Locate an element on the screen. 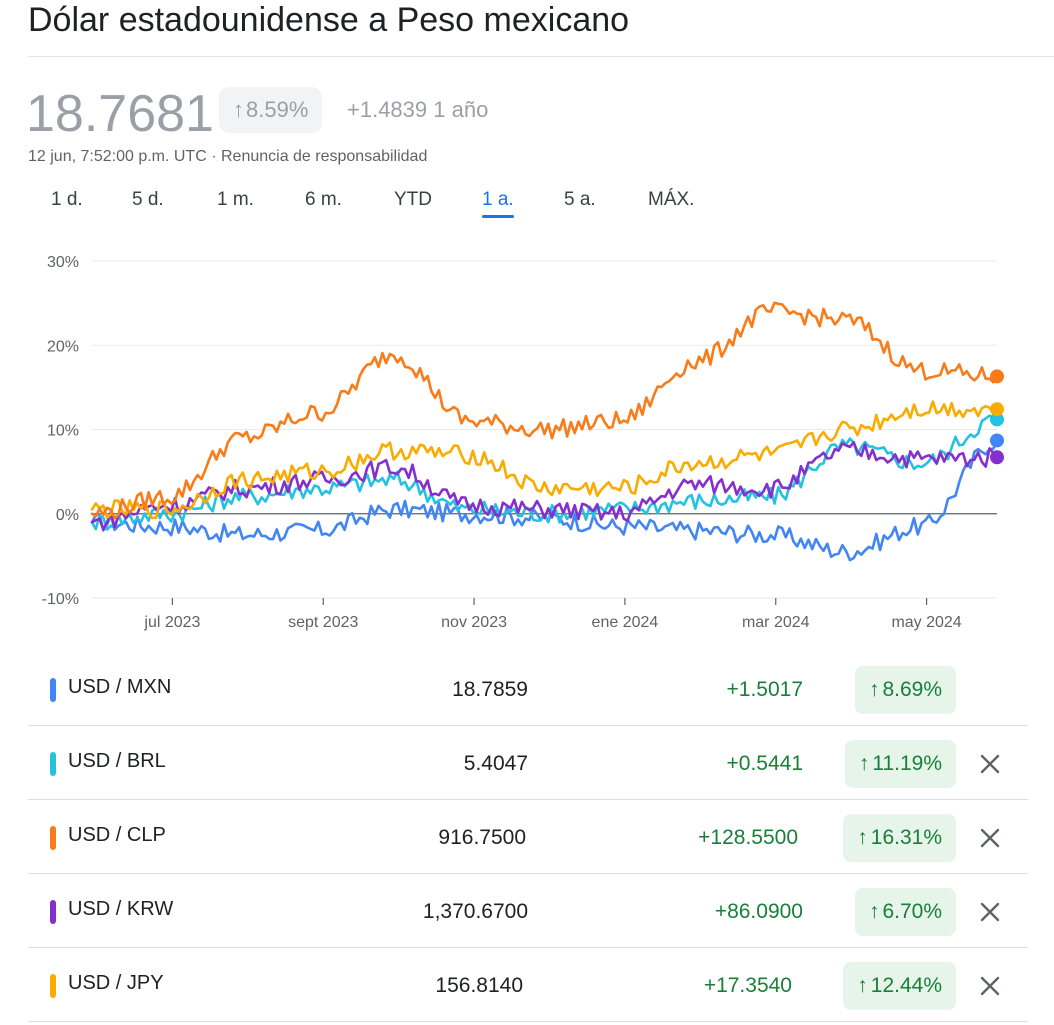  x-tick-label: may 2024 is located at coordinates (926, 622).